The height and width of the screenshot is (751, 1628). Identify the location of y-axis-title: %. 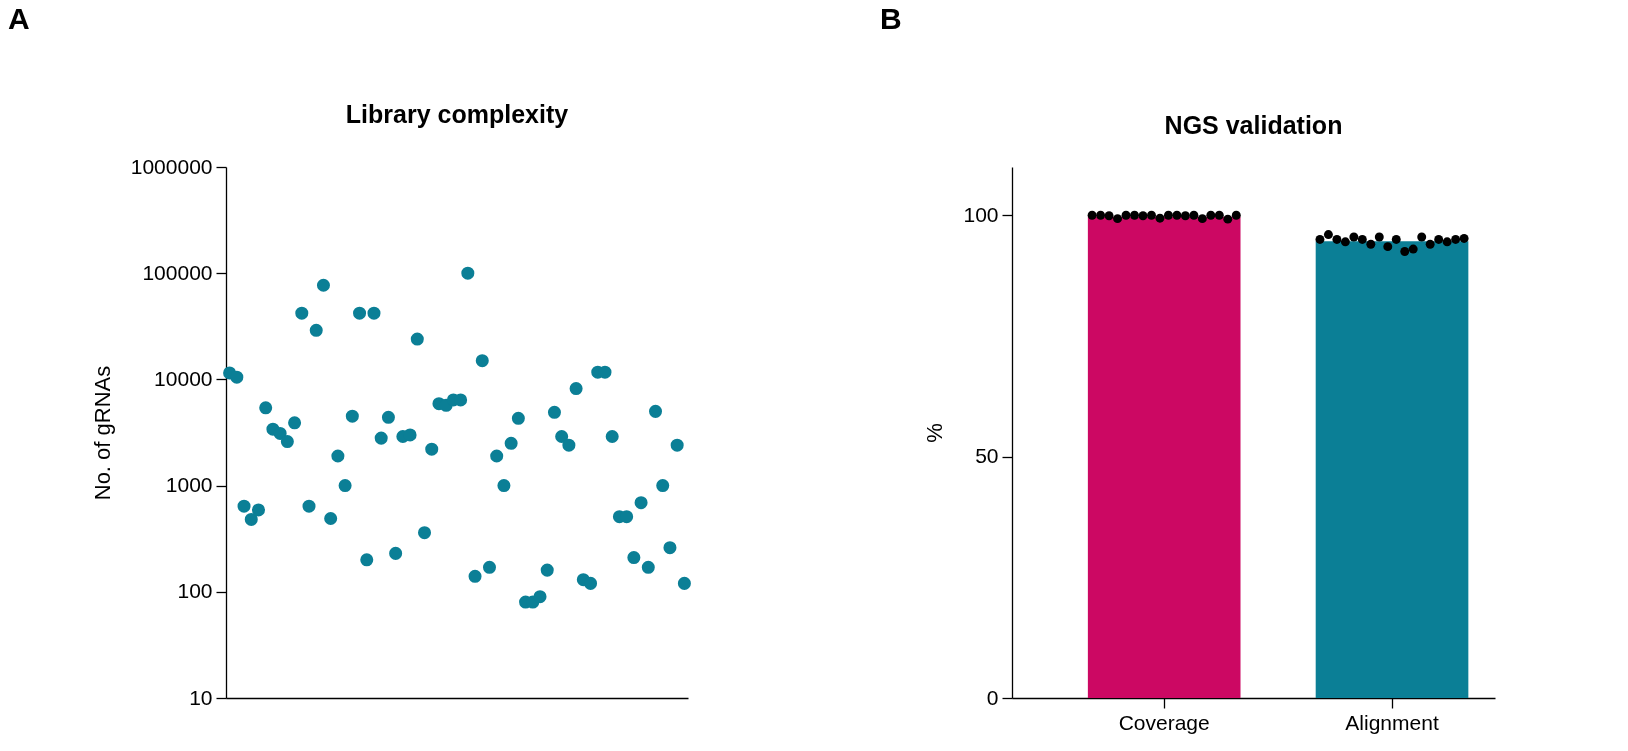
(935, 433).